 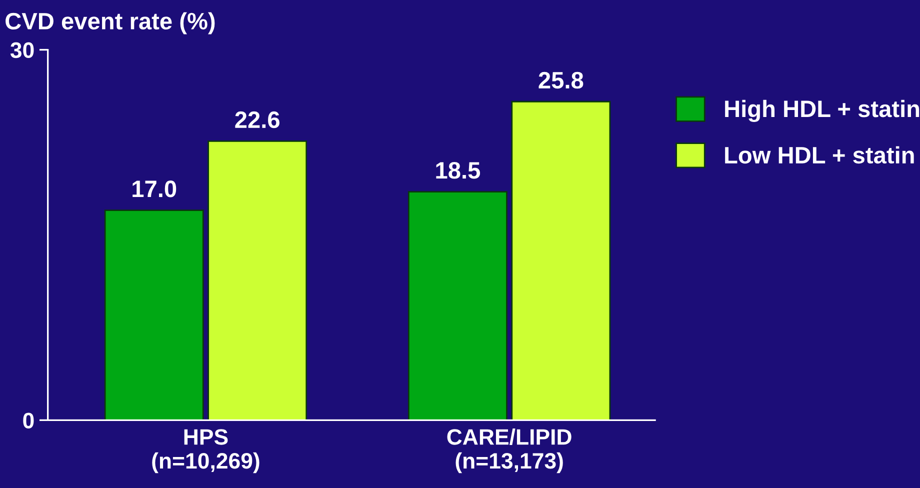 What do you see at coordinates (561, 80) in the screenshot?
I see `data-label: 25.8` at bounding box center [561, 80].